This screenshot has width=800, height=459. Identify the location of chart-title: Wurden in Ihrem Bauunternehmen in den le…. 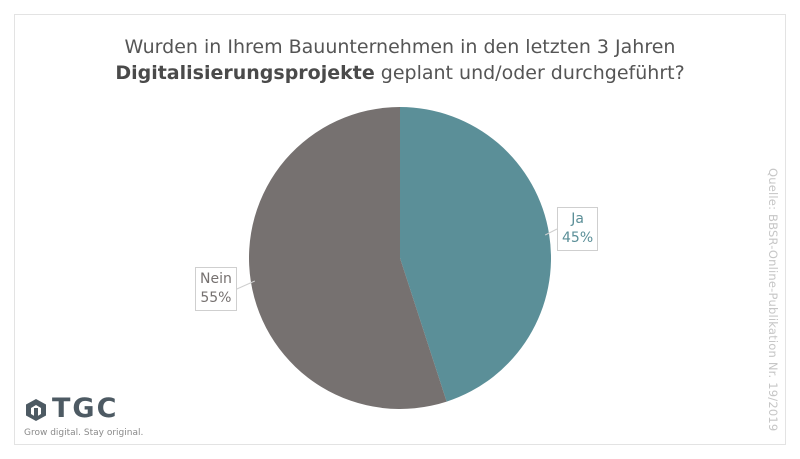
(400, 60).